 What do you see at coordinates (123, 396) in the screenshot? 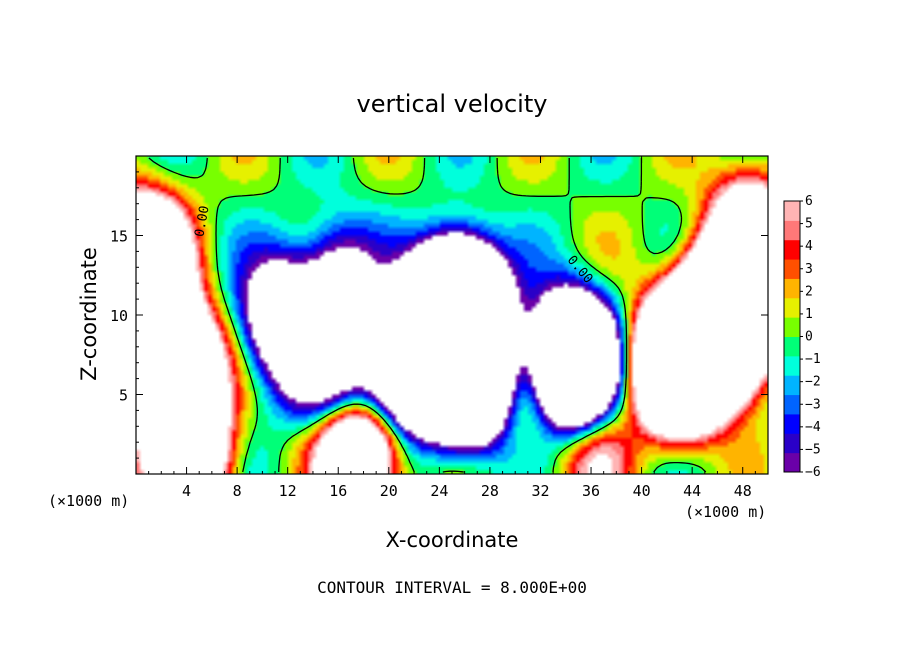
I see `y-tick-label: 5` at bounding box center [123, 396].